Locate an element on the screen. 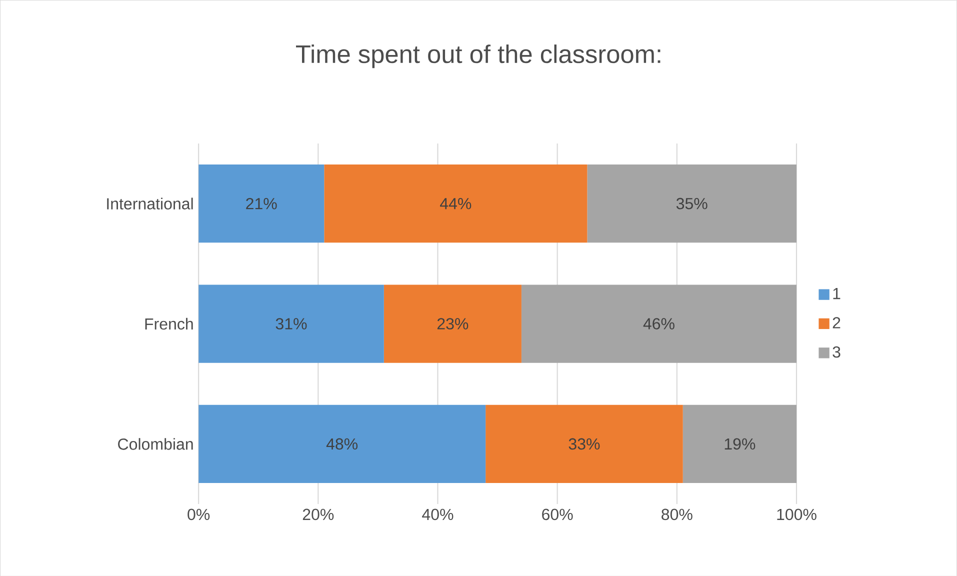 The width and height of the screenshot is (957, 576). y-tick-label: French is located at coordinates (169, 324).